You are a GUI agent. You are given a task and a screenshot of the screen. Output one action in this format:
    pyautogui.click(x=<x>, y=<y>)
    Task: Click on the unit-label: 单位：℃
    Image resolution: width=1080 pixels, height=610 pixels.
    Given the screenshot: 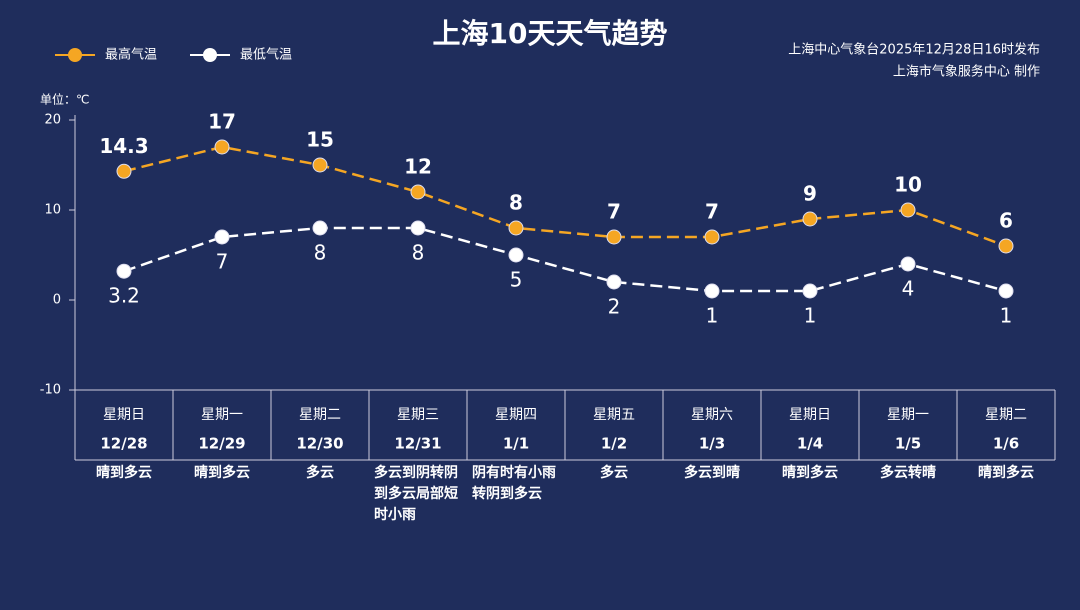 What is the action you would take?
    pyautogui.click(x=64, y=99)
    